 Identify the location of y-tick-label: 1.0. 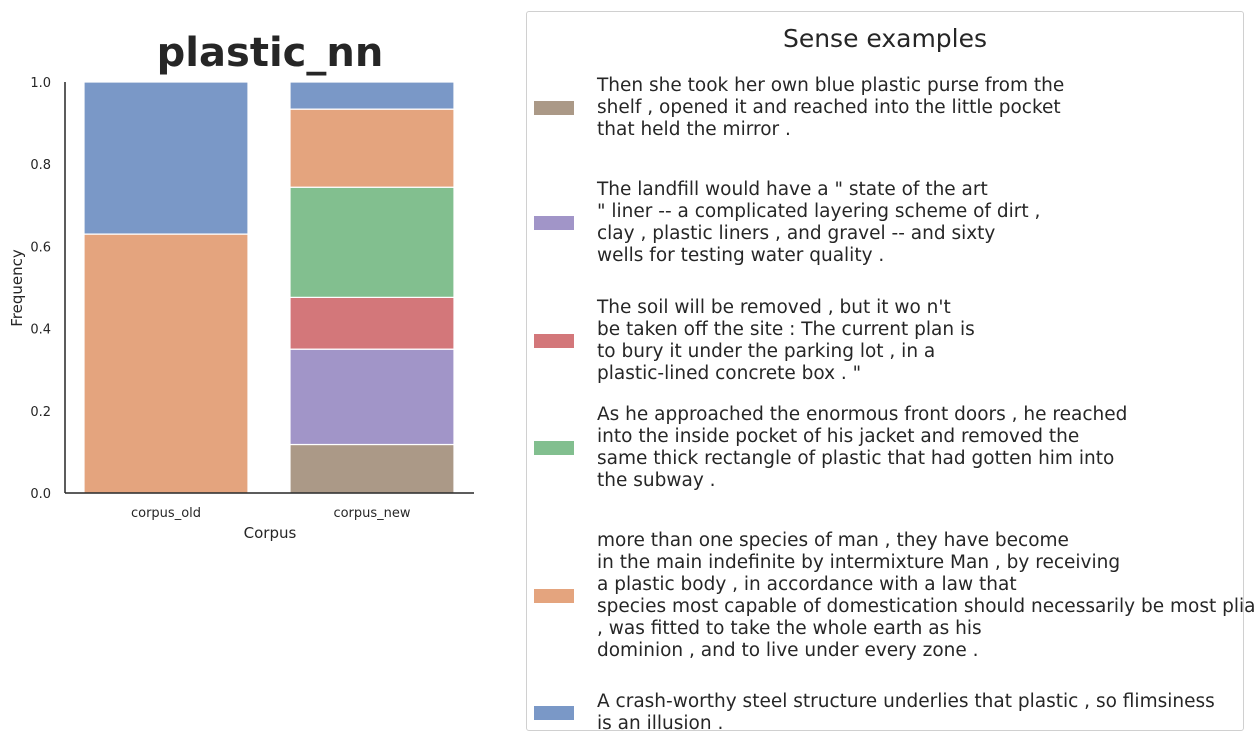
(40, 83).